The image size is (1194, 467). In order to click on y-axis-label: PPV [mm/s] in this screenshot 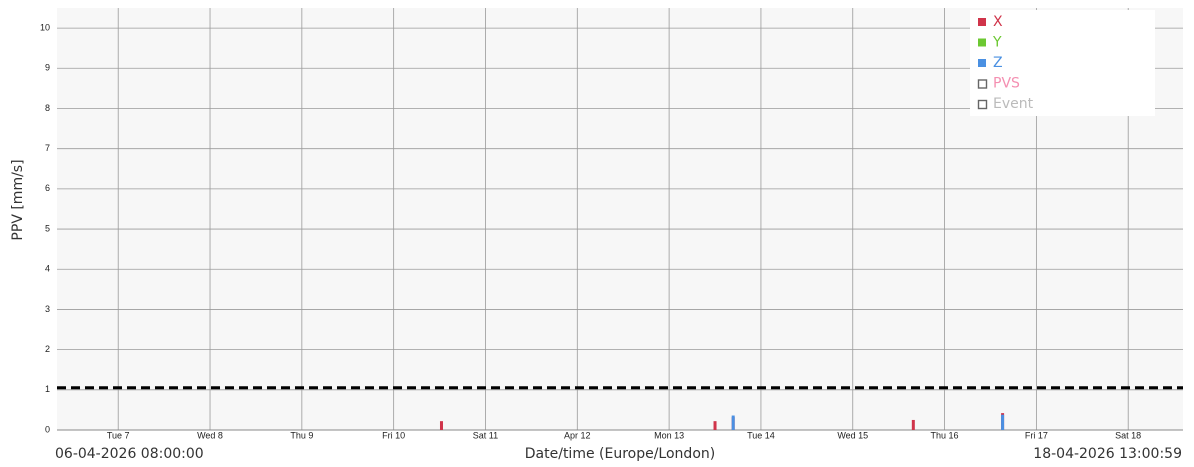, I will do `click(18, 199)`.